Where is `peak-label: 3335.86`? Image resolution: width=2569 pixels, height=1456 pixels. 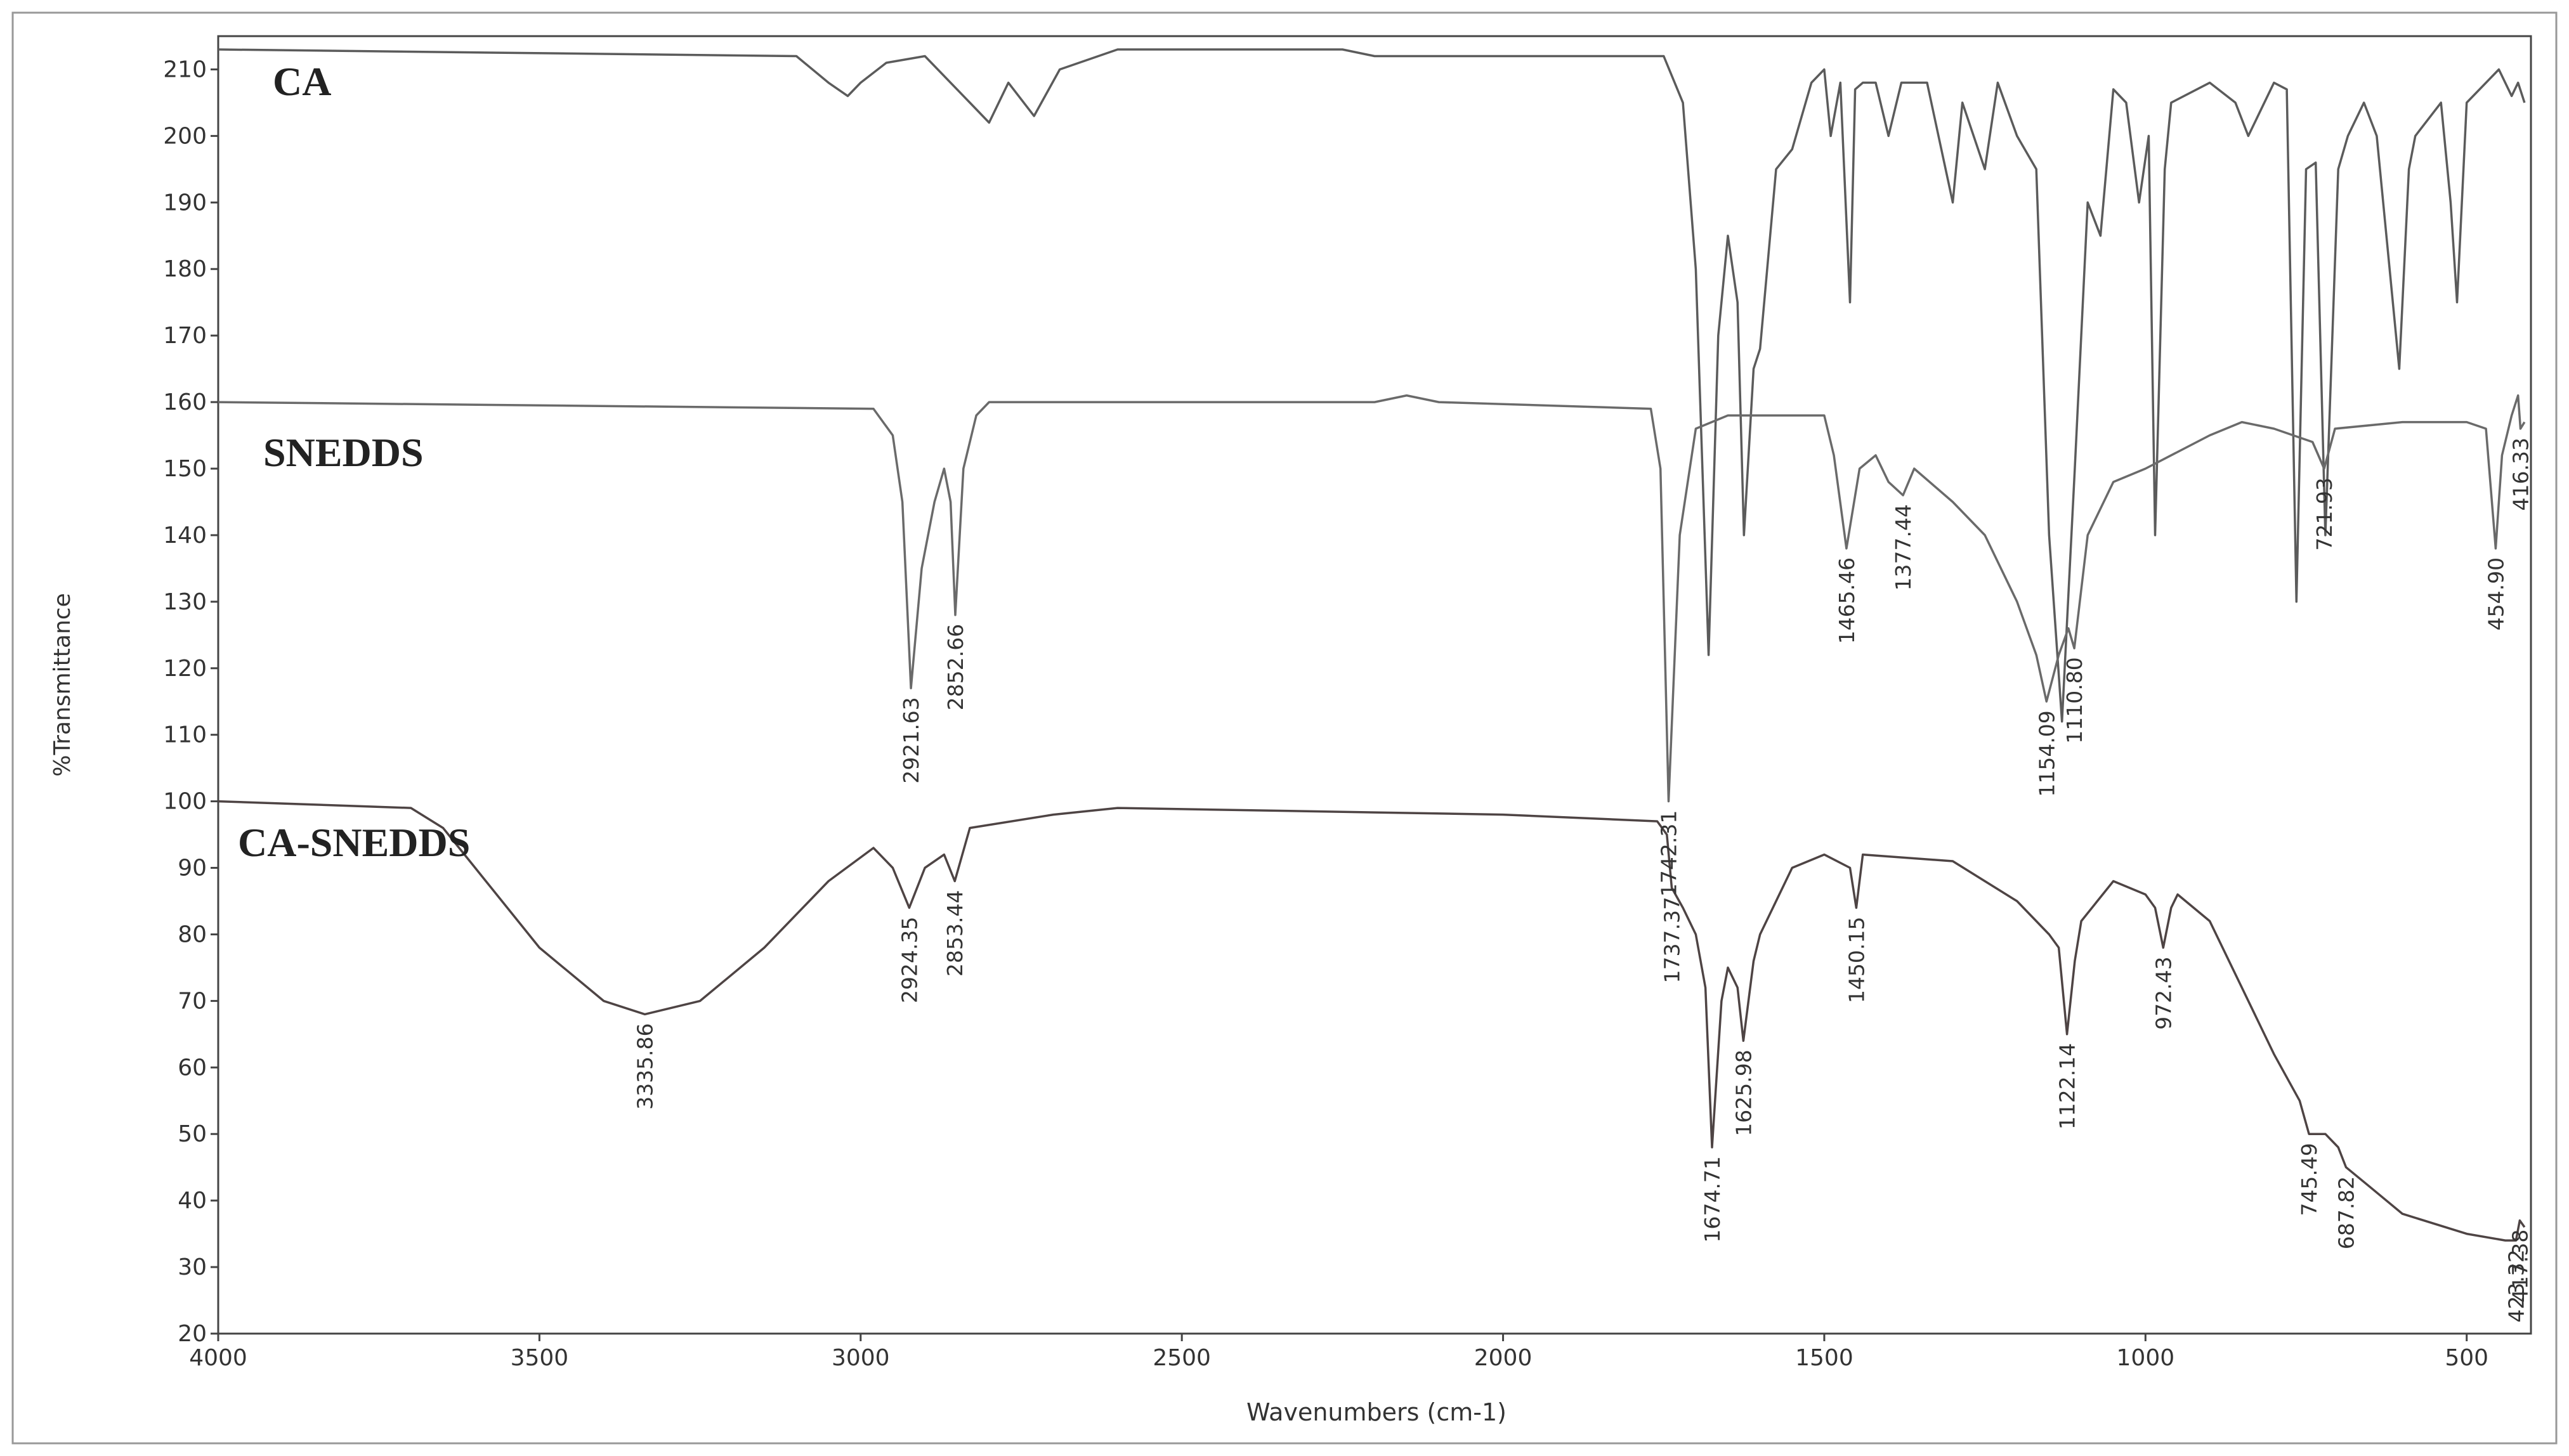 peak-label: 3335.86 is located at coordinates (645, 1066).